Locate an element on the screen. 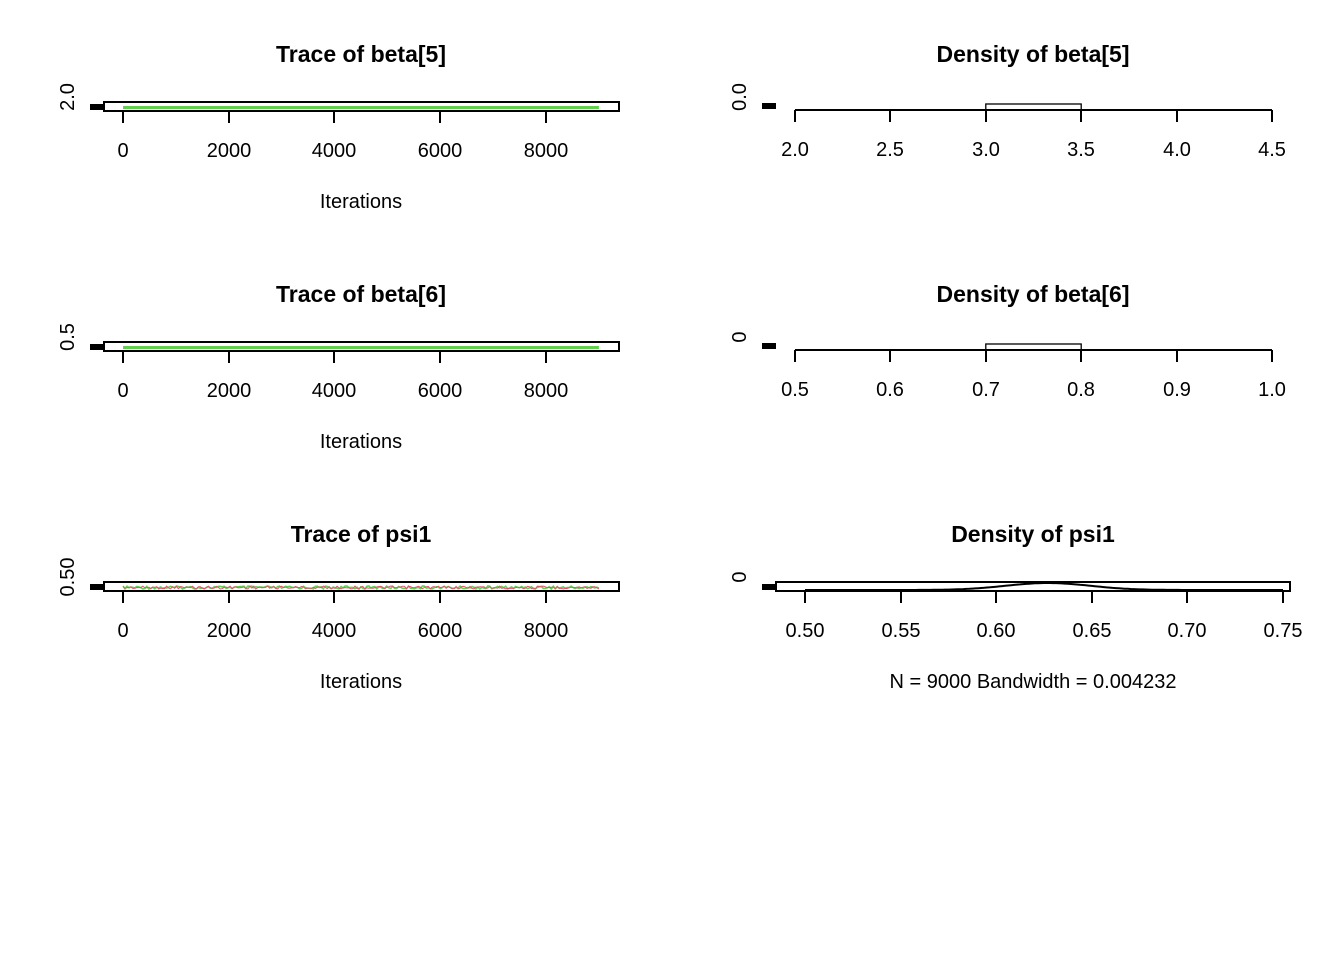  density-psi1-marks is located at coordinates (1026, 586).